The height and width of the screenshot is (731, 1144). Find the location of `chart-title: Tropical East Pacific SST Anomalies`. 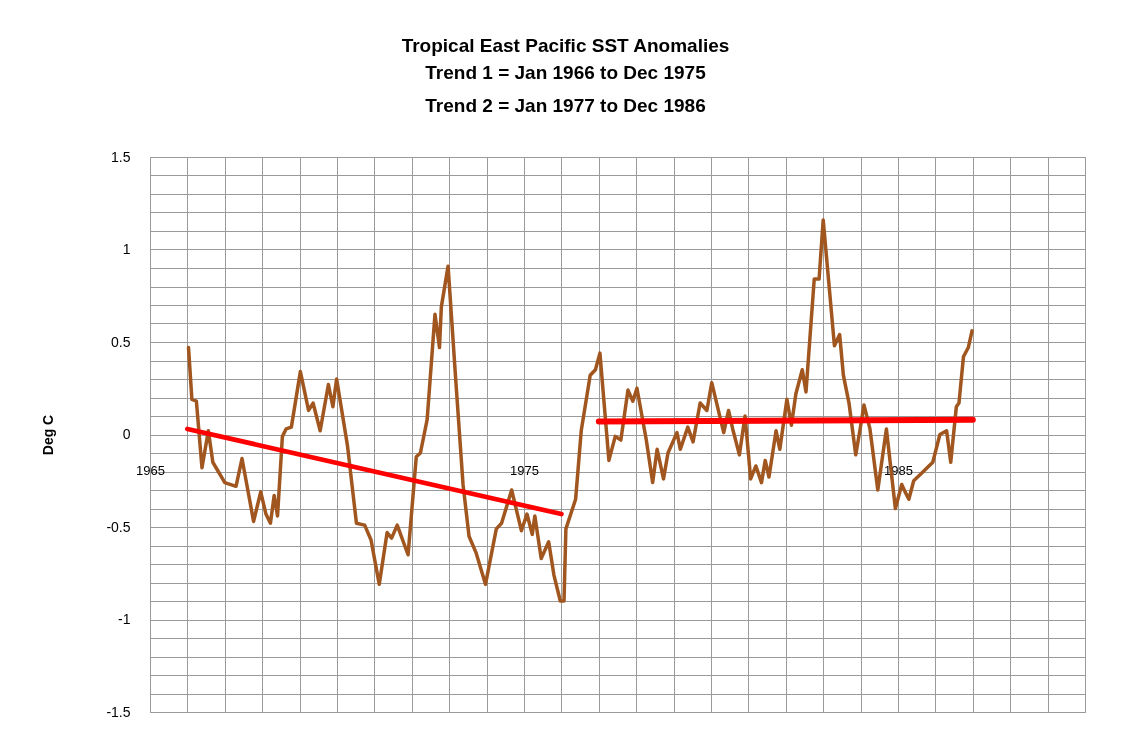

chart-title: Tropical East Pacific SST Anomalies is located at coordinates (565, 45).